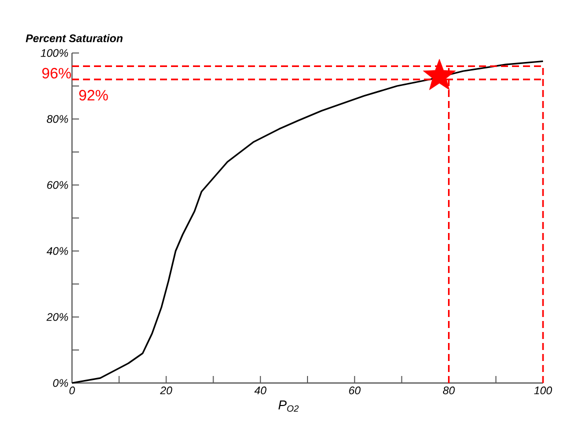  Describe the element at coordinates (57, 317) in the screenshot. I see `y-tick-label: 20%` at that location.